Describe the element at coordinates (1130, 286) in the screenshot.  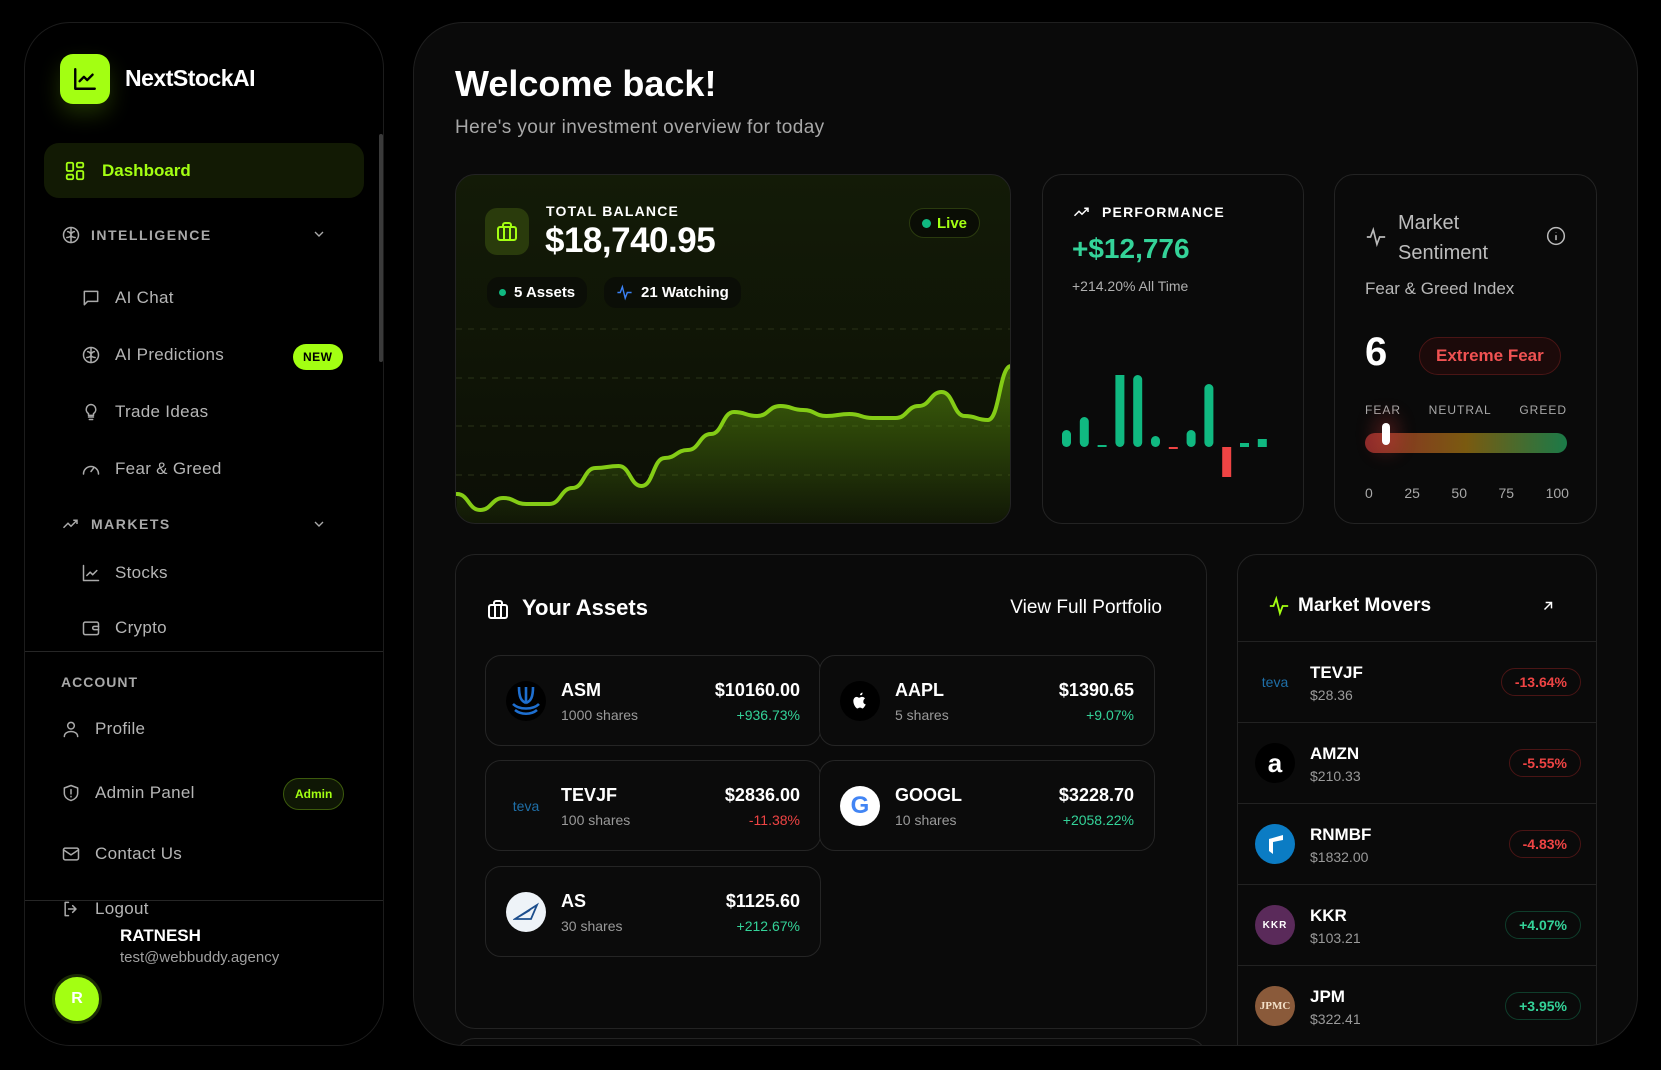
I see `performance-subtitle: +214.20% All Time` at that location.